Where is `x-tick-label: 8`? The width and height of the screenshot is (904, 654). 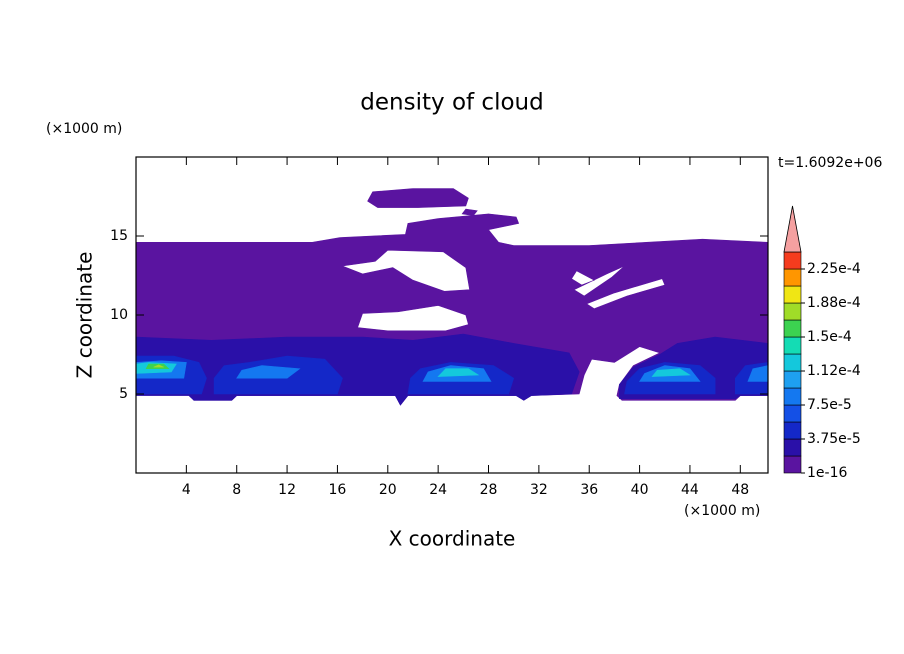
x-tick-label: 8 is located at coordinates (236, 490).